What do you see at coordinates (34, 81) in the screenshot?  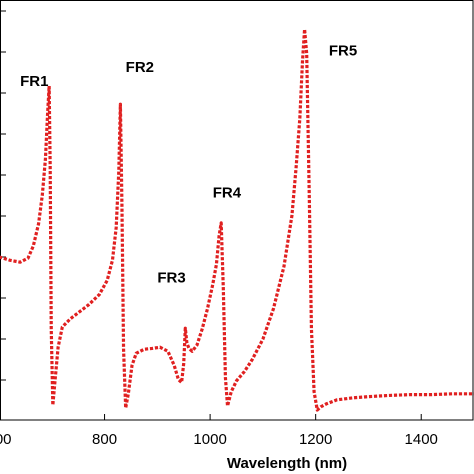 I see `peak-label-fr1: FR1` at bounding box center [34, 81].